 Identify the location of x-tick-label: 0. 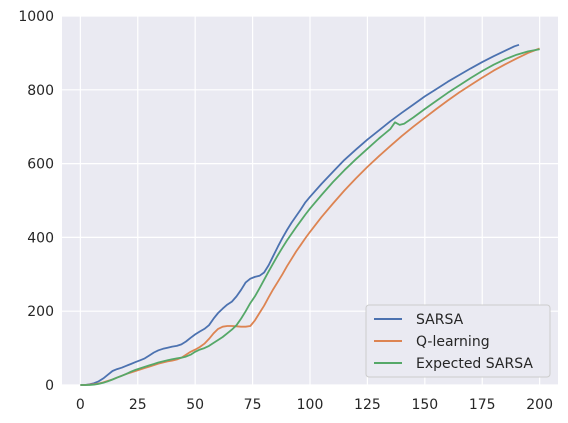
(80, 405).